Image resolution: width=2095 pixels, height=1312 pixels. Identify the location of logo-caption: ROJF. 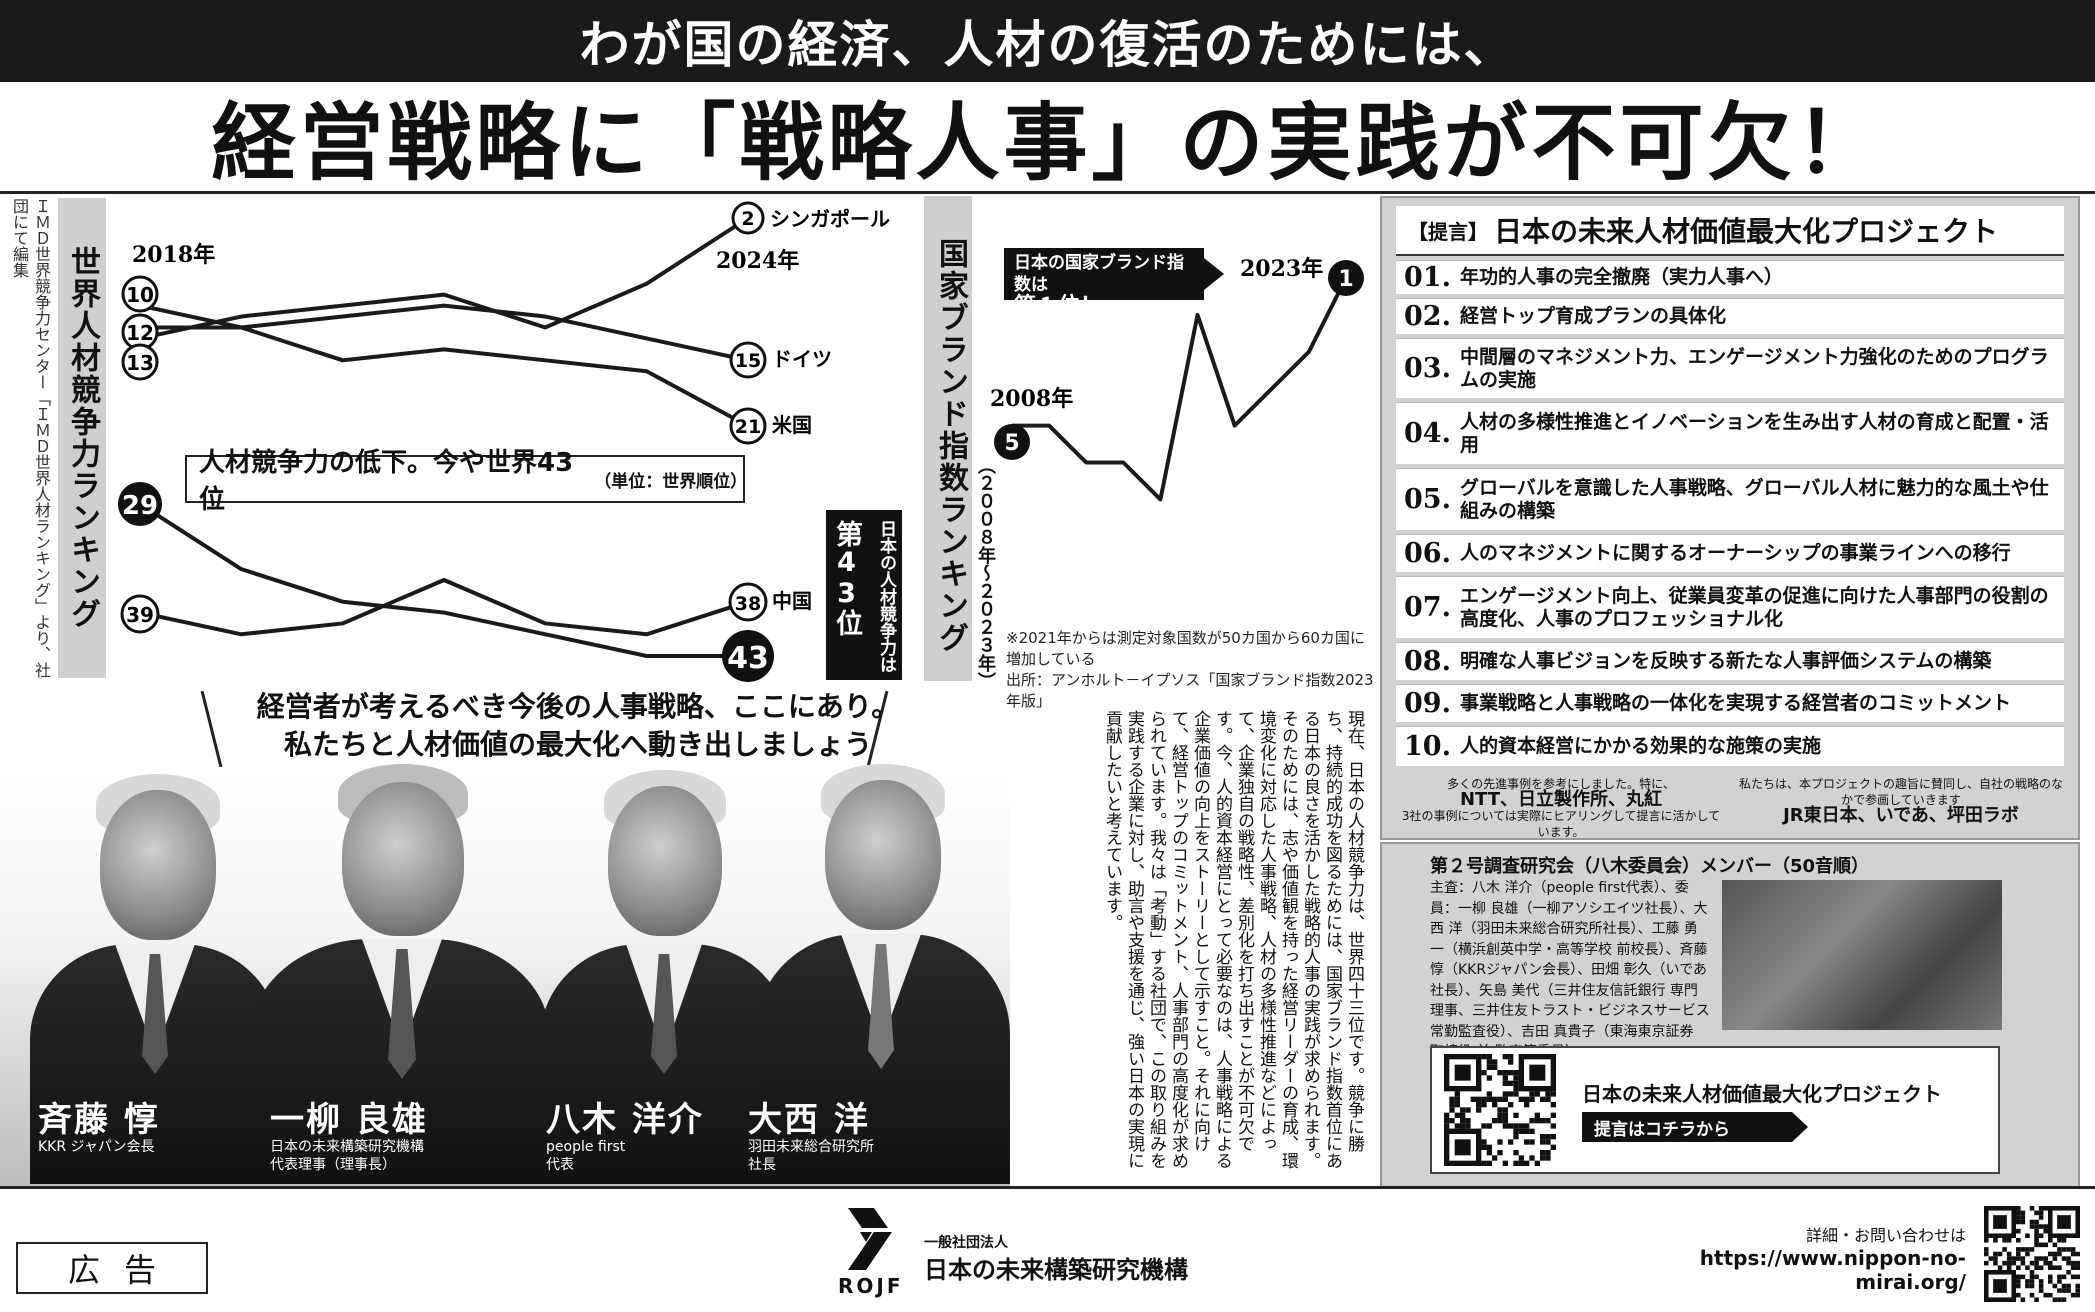
(871, 1286).